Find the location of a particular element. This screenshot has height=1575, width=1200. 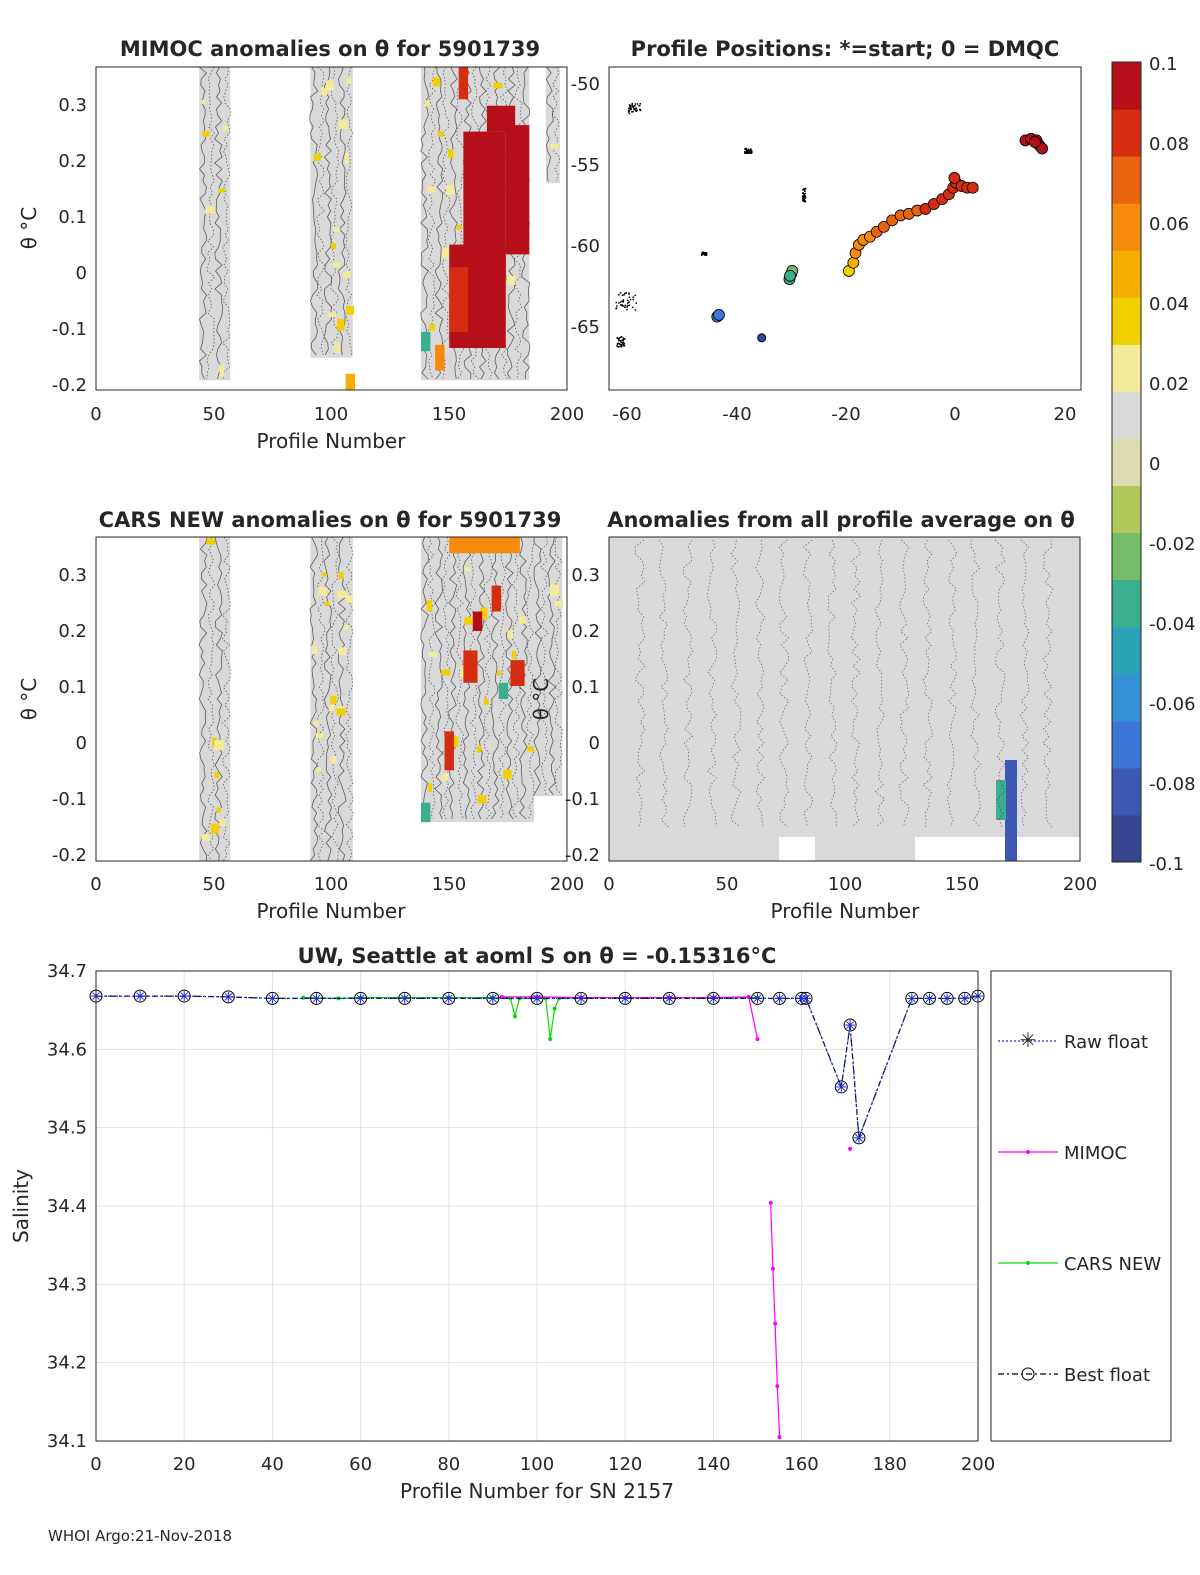

p3-ytick-4: -0.1 is located at coordinates (69, 799).